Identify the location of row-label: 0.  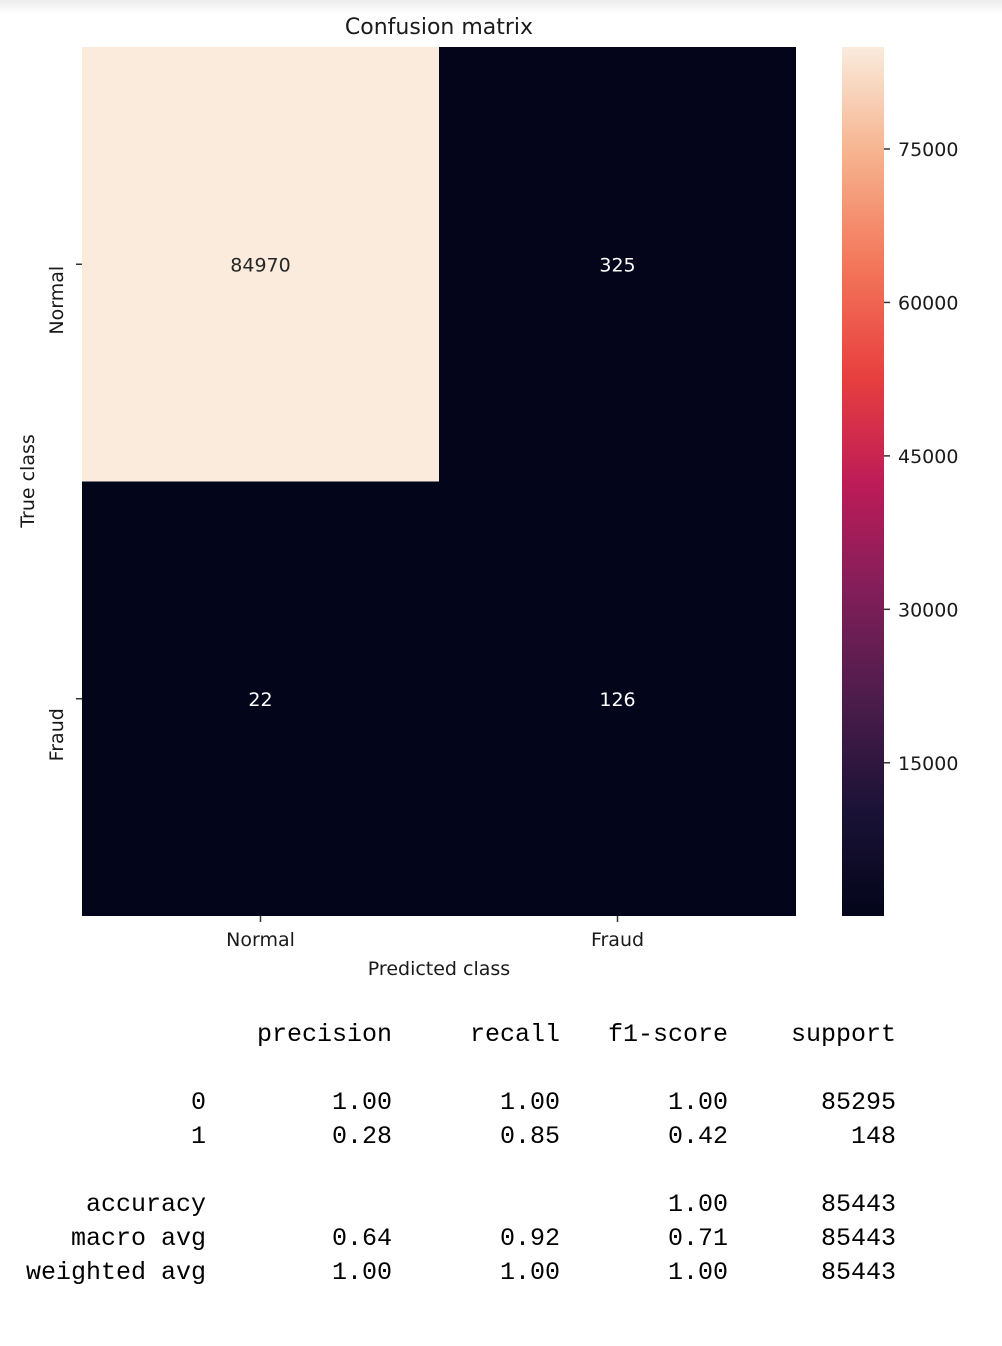
(198, 1102).